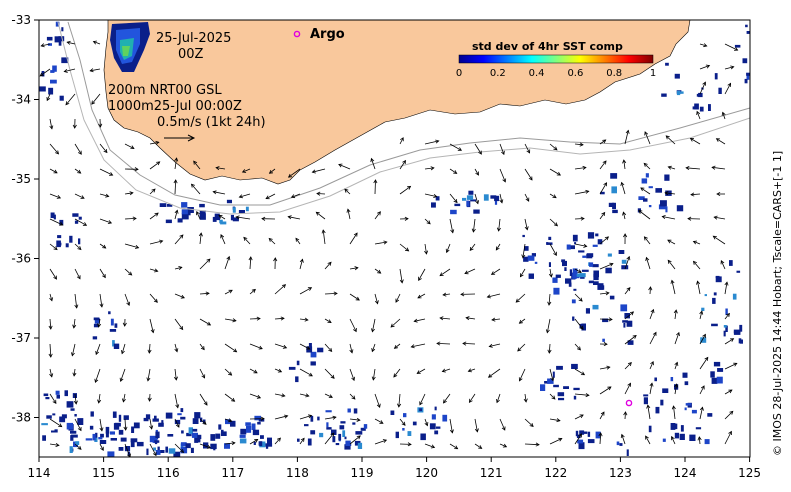 This screenshot has height=492, width=791. Describe the element at coordinates (21, 259) in the screenshot. I see `y-tick-label: -36` at that location.